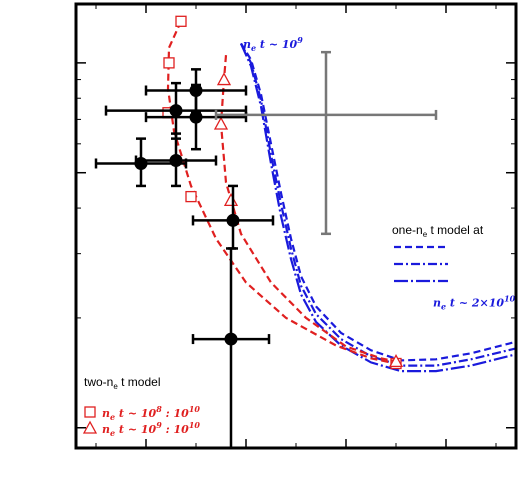 The width and height of the screenshot is (520, 503). I want to click on two-net-legend-label: ne​ t ~ 108​ : 1010​, so click(151, 413).